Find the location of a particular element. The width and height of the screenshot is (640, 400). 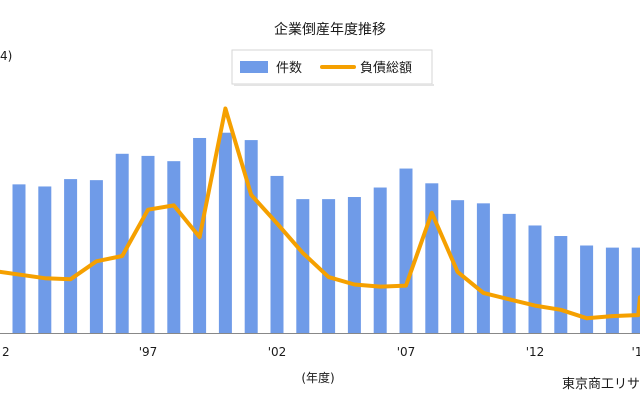

bar-2004 is located at coordinates (329, 266).